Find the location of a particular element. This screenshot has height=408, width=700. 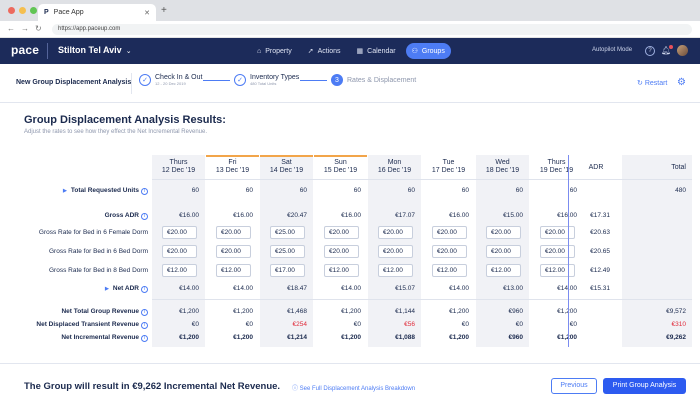

forward-icon: → is located at coordinates (25, 28).